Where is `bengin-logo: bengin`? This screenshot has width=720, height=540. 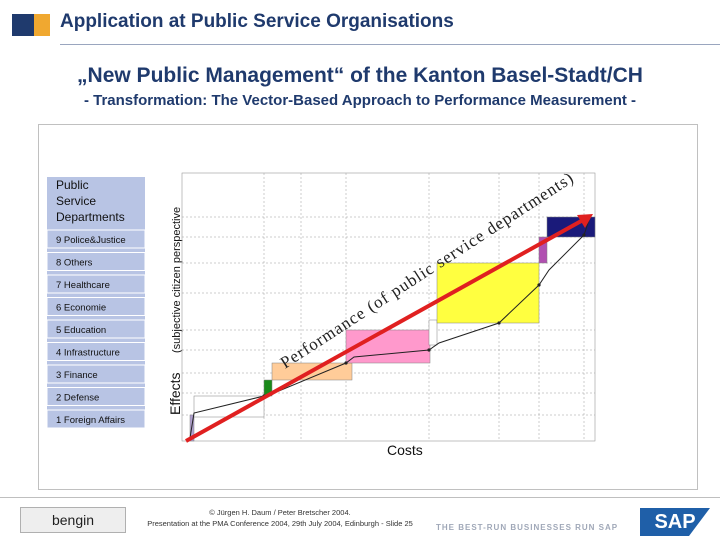
bengin-logo: bengin is located at coordinates (73, 520).